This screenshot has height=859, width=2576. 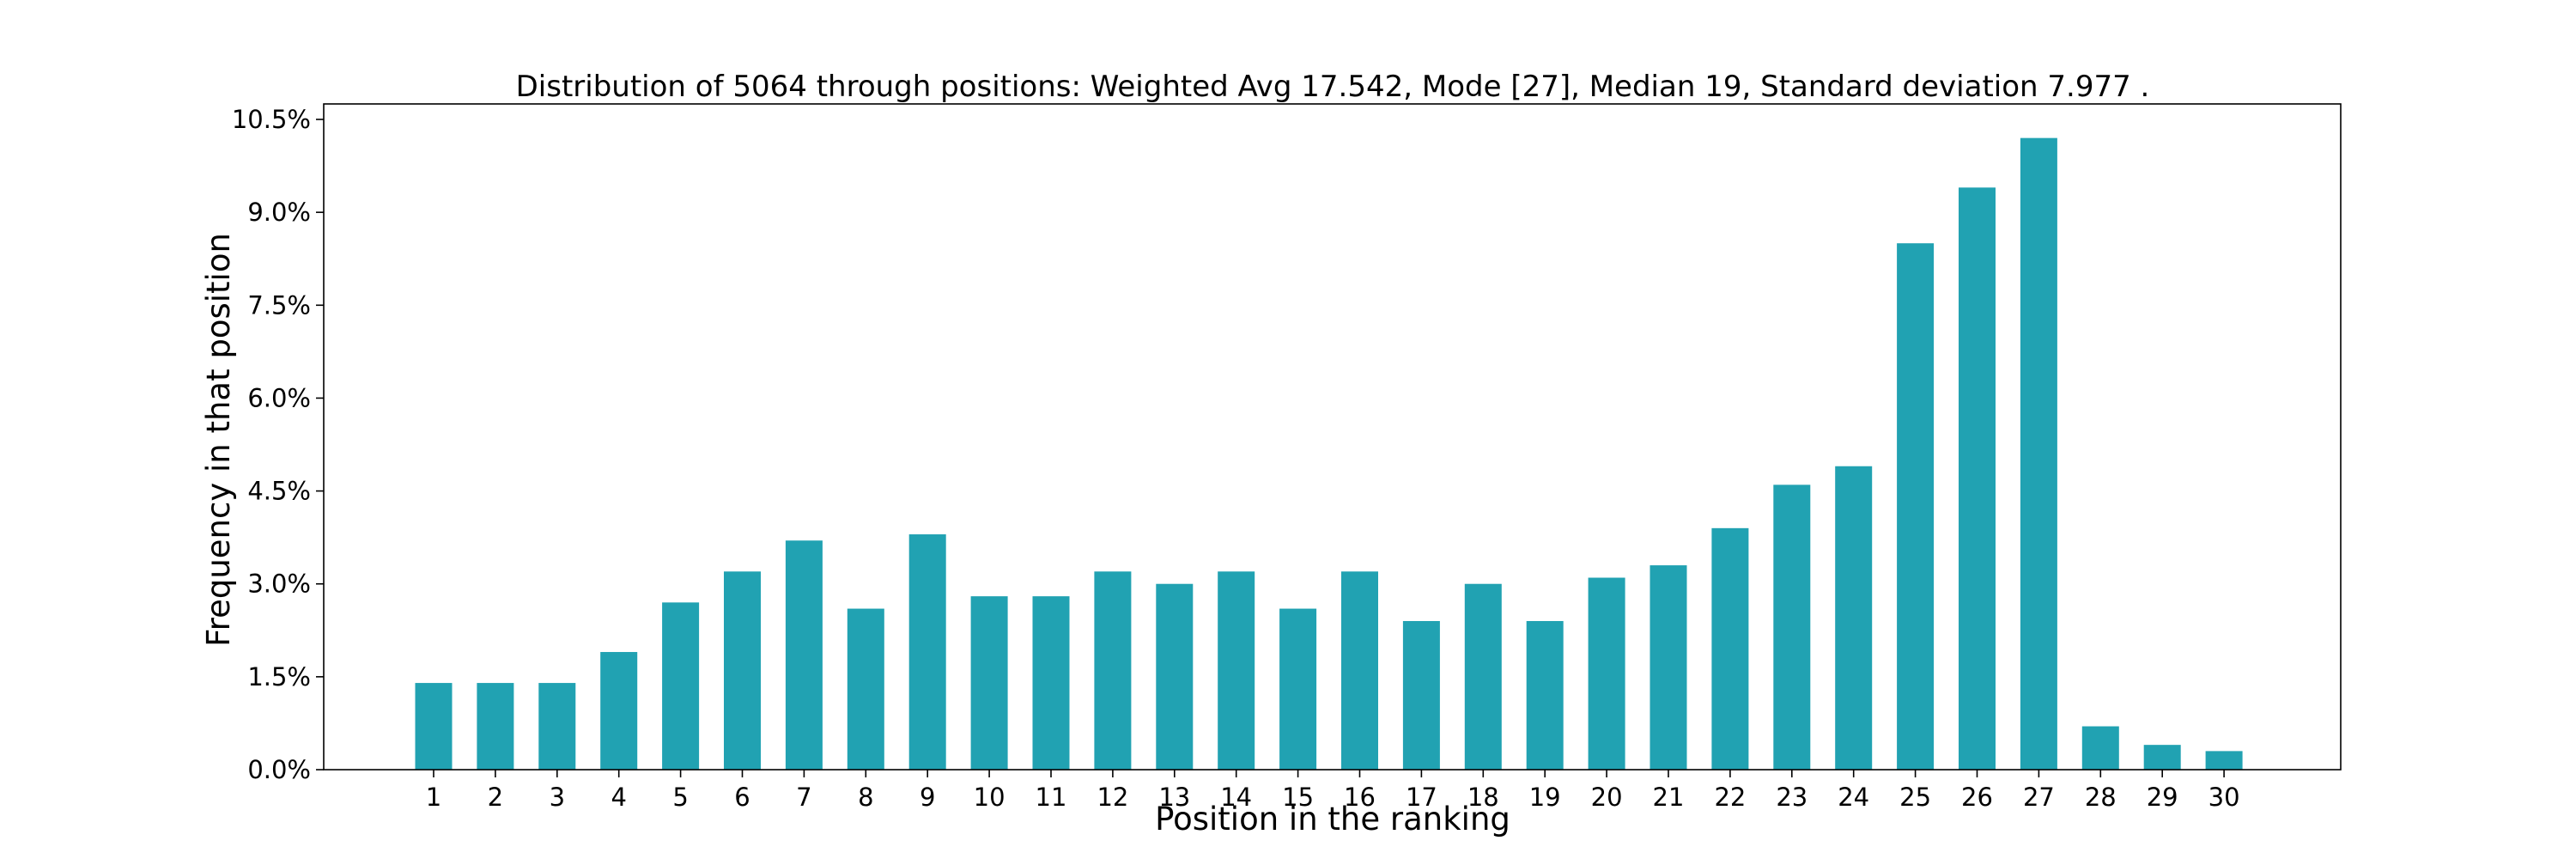 I want to click on x-tick-label: 13, so click(x=1174, y=798).